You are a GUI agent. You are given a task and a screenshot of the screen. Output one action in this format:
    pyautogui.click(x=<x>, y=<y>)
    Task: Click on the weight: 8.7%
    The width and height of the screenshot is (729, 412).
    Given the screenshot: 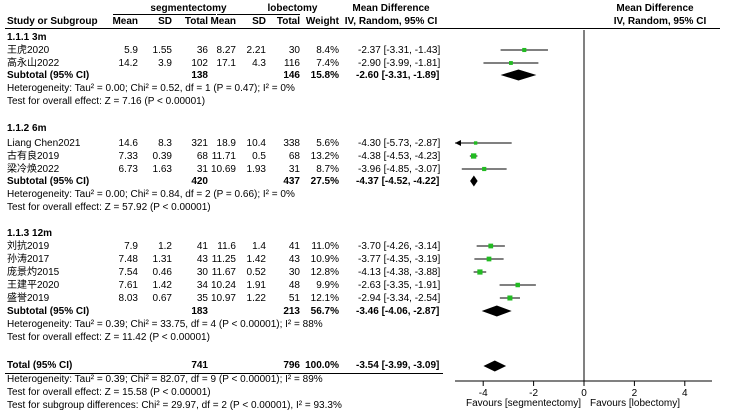 What is the action you would take?
    pyautogui.click(x=327, y=169)
    